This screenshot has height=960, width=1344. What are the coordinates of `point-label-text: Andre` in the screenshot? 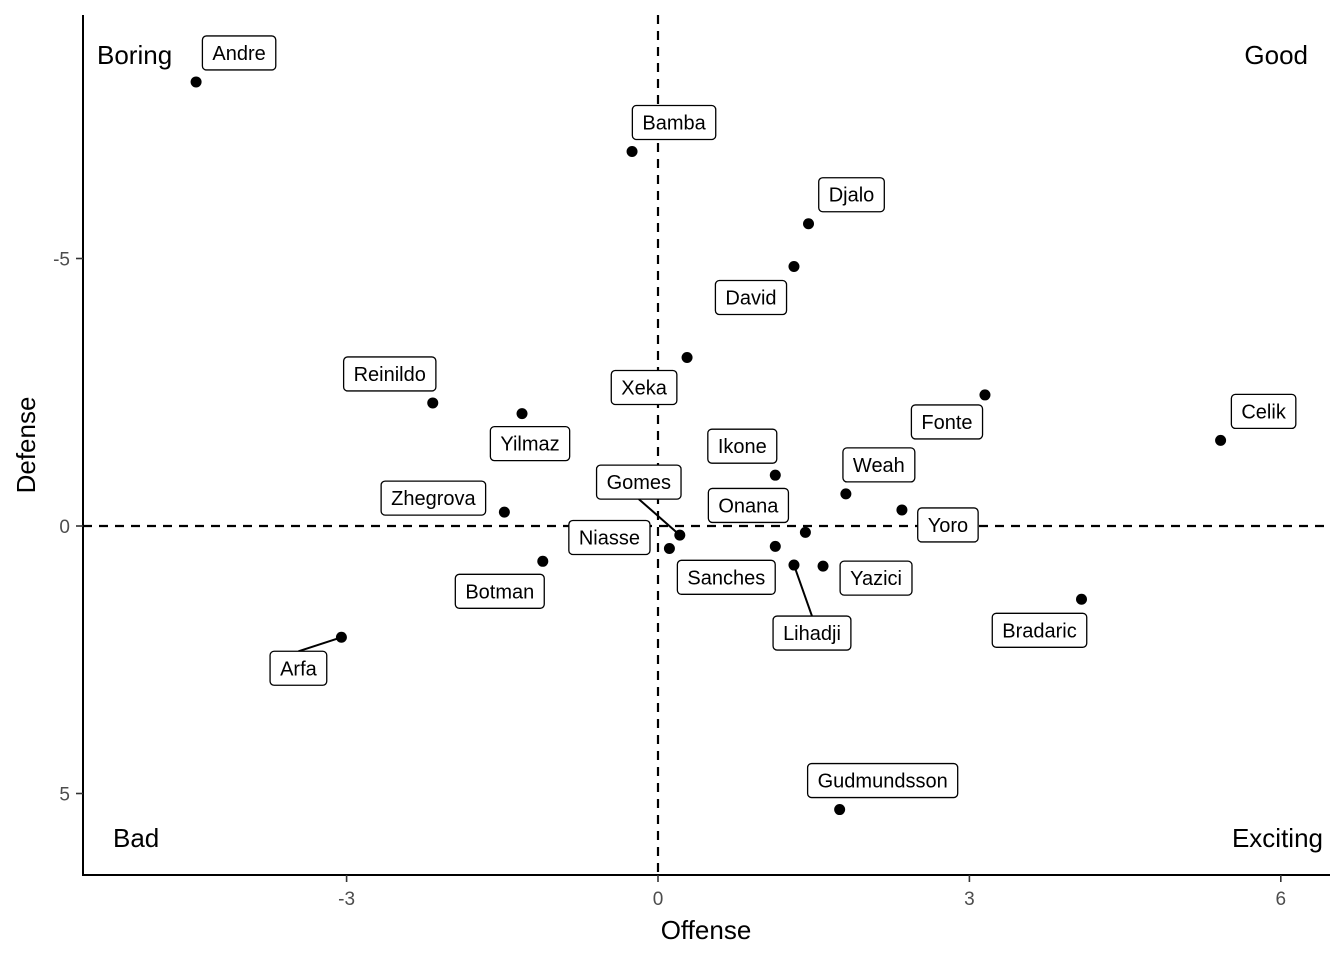 It's located at (238, 54).